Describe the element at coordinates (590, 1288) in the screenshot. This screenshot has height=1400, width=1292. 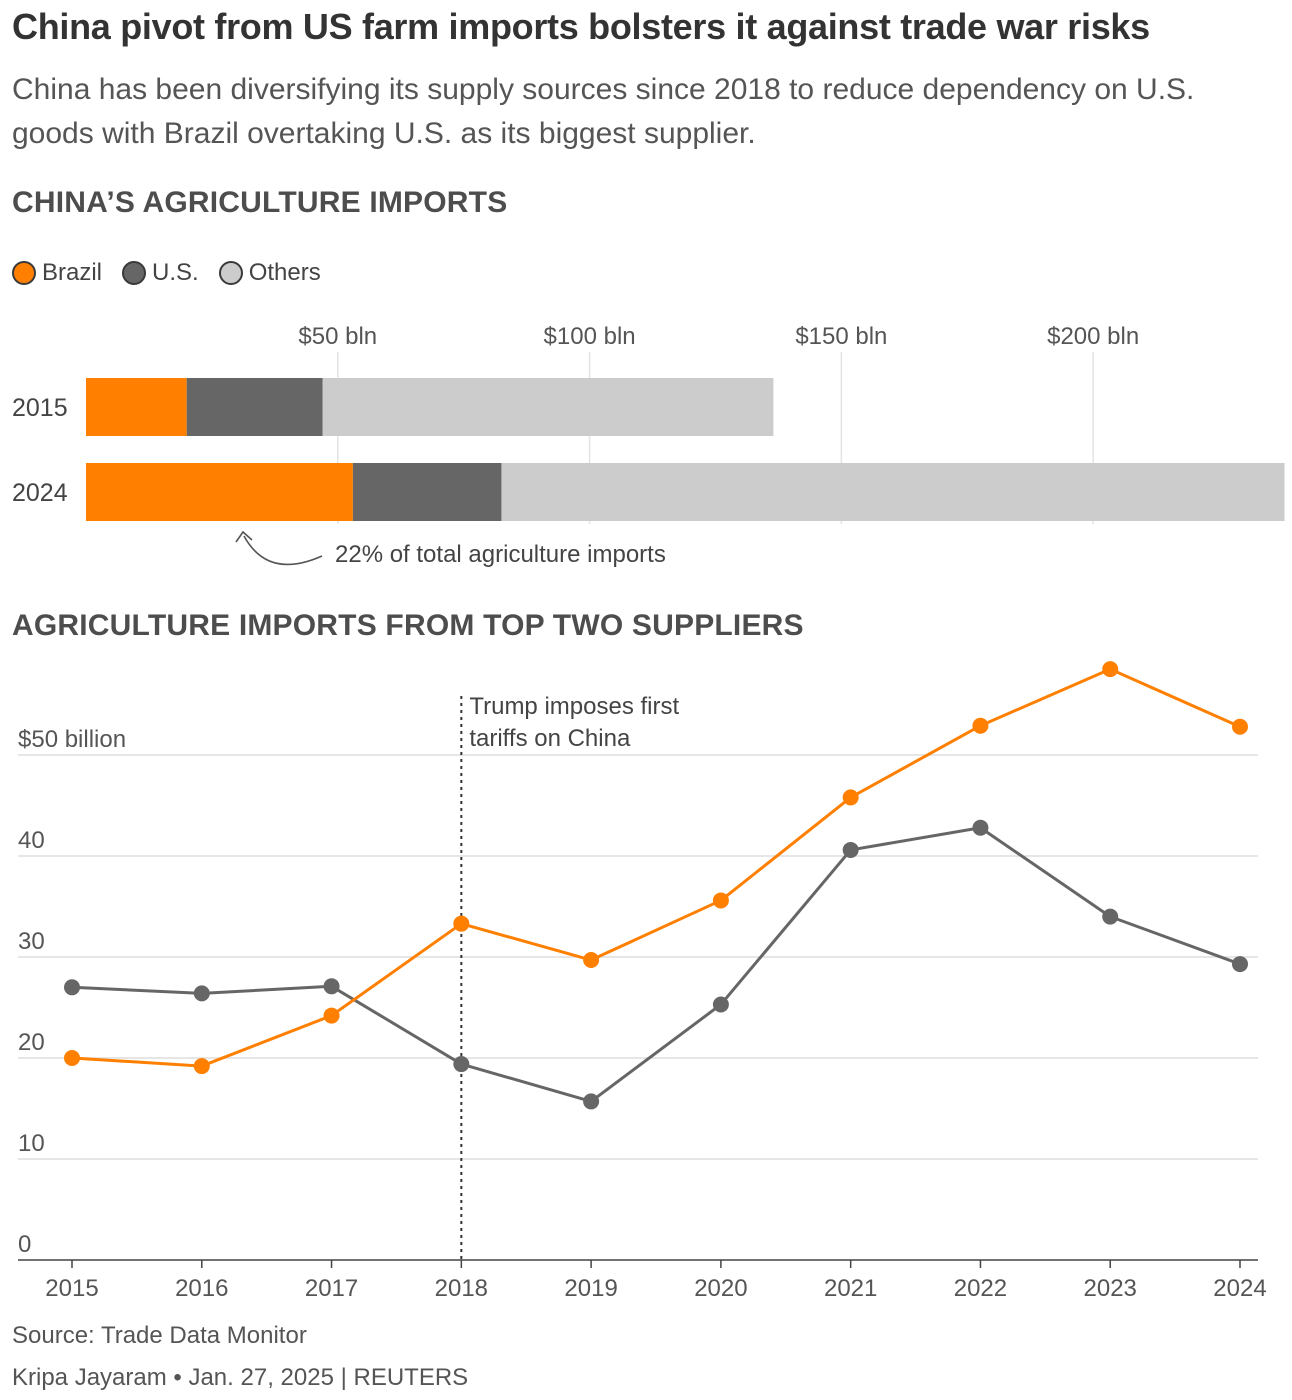
I see `x-tick-label: 2019` at that location.